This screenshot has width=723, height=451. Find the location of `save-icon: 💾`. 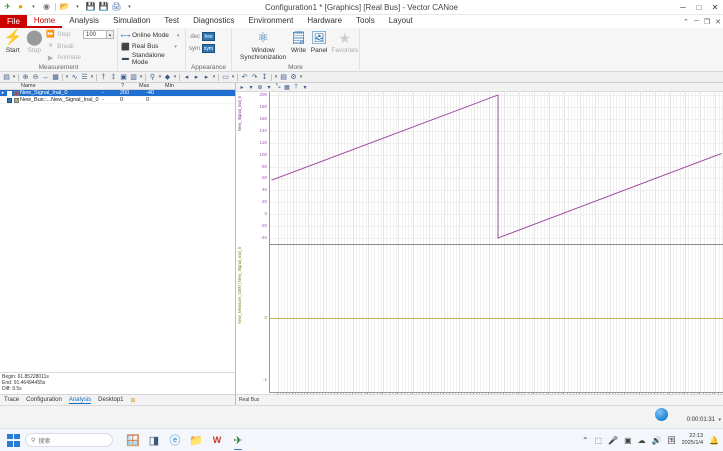

save-icon: 💾 is located at coordinates (90, 6).